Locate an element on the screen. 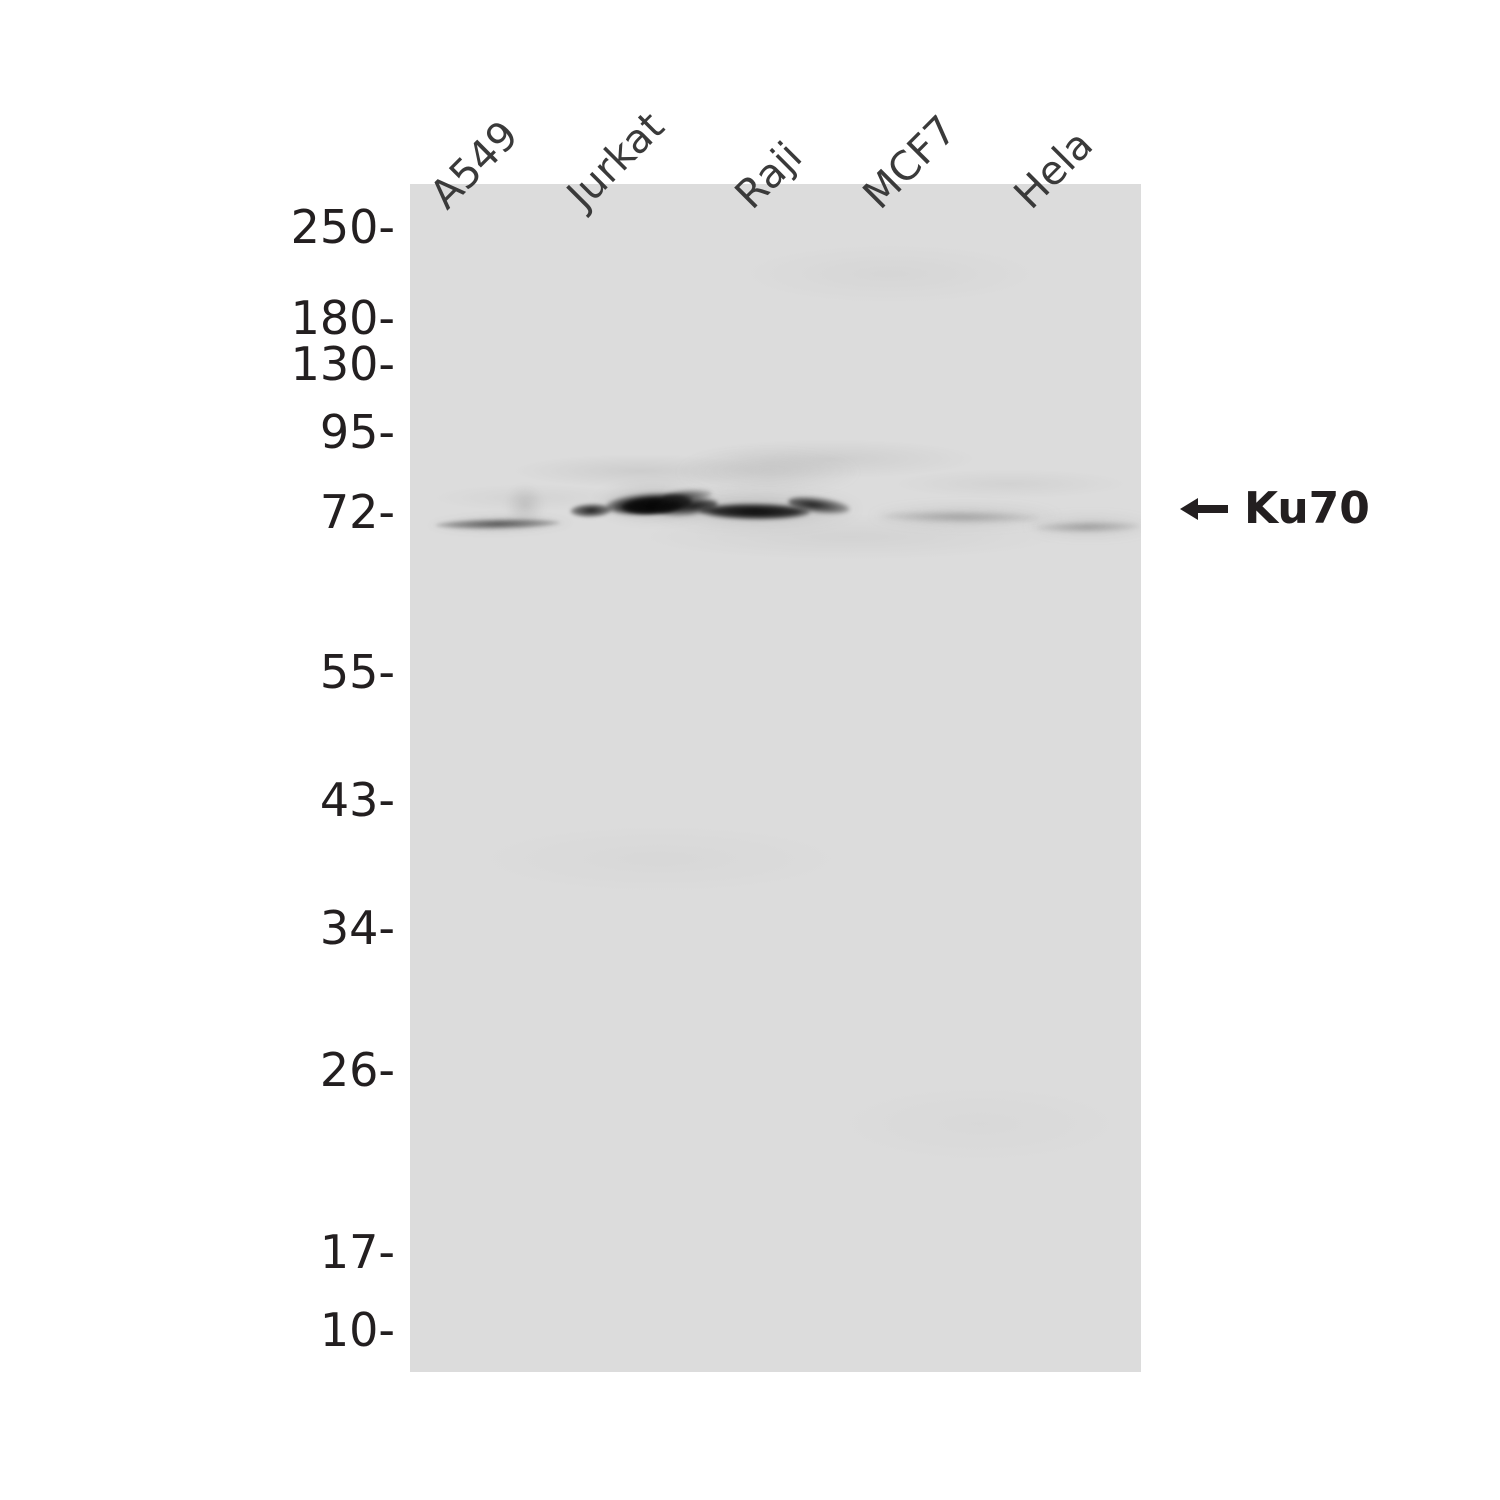 Image resolution: width=1500 pixels, height=1500 pixels. band-hela-halo is located at coordinates (1083, 526).